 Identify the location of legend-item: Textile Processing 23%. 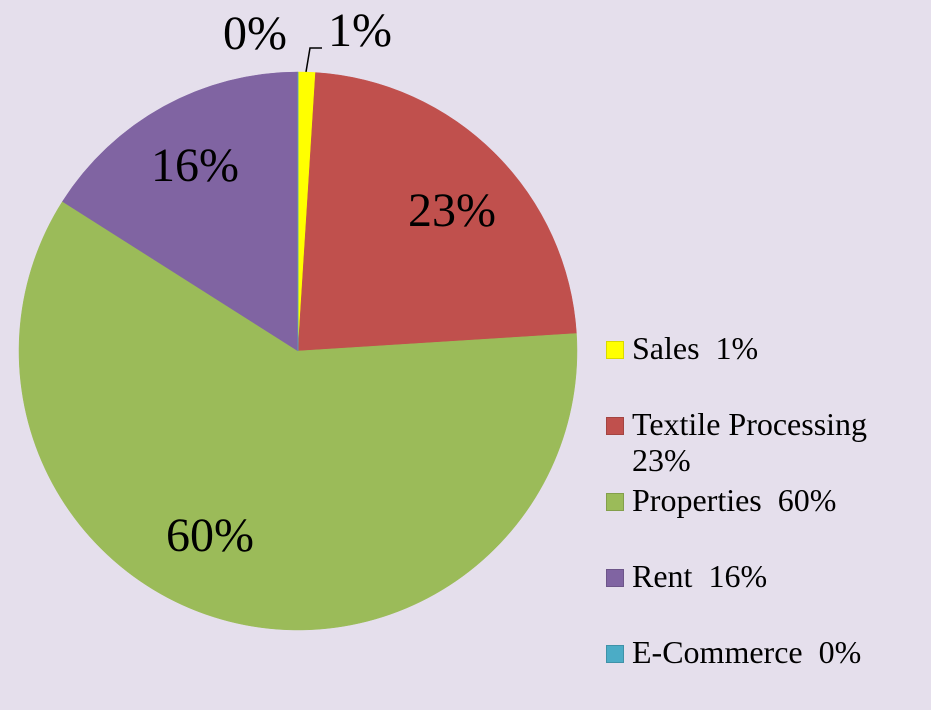
(768, 444).